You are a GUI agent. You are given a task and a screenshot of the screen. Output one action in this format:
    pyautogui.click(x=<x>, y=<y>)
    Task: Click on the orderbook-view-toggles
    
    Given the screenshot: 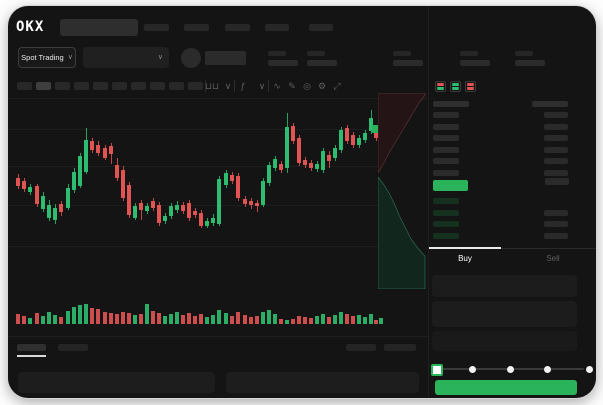 What is the action you would take?
    pyautogui.click(x=455, y=86)
    